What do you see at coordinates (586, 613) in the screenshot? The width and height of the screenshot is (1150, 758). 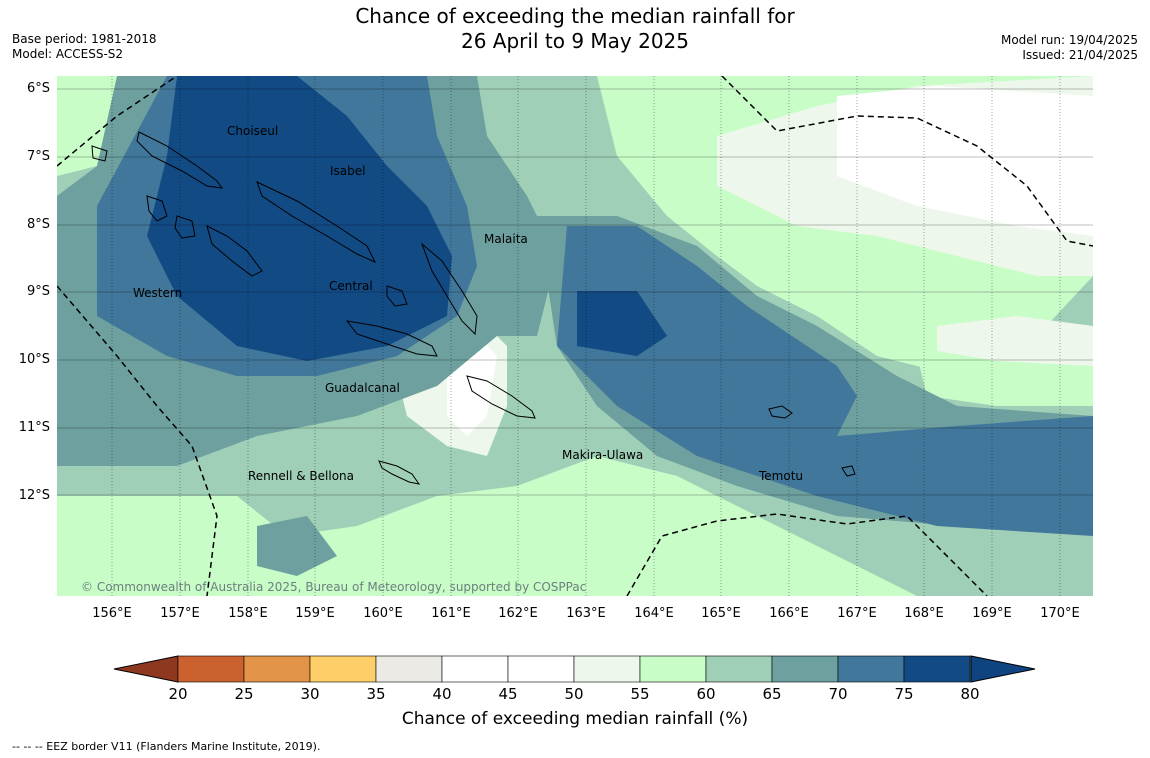 I see `lon-label-163e: 163°E` at bounding box center [586, 613].